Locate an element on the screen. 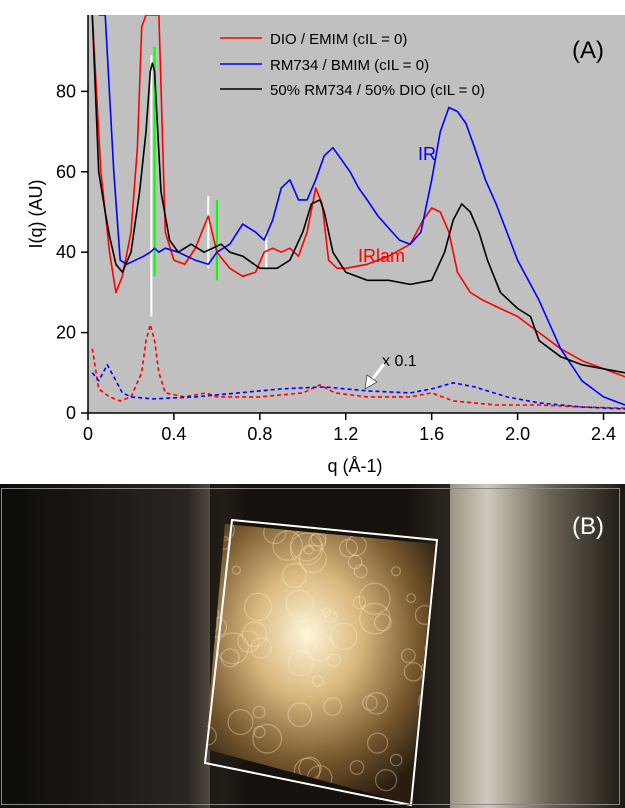 The height and width of the screenshot is (808, 625). legend-label-rm734: RM734 / BMIM (cIL = 0) is located at coordinates (349, 65).